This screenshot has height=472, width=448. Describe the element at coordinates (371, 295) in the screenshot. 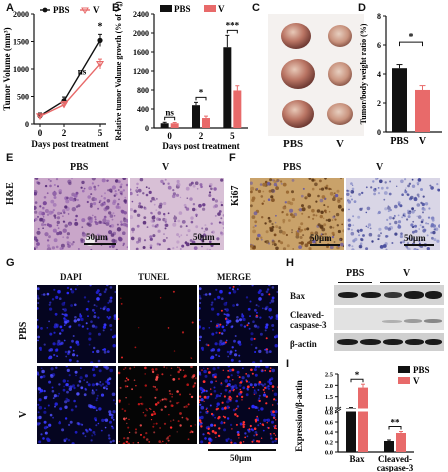

I see `wb-band` at that location.